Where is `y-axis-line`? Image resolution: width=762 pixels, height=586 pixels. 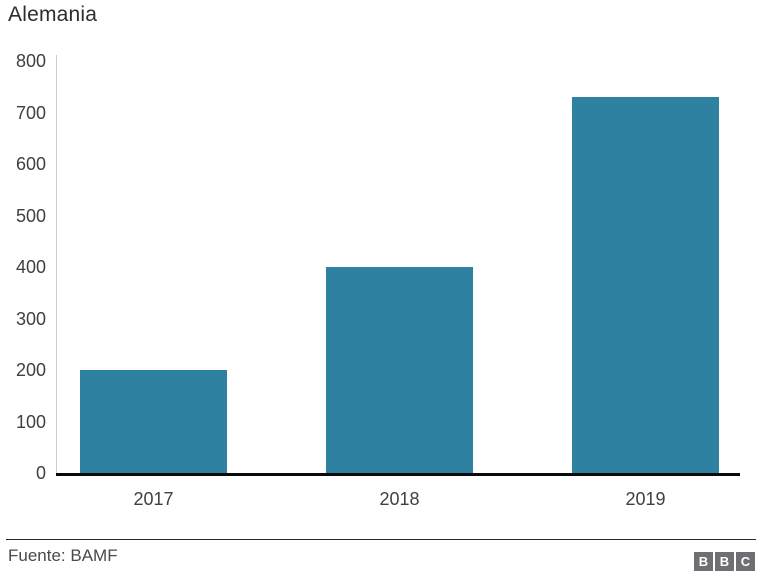 y-axis-line is located at coordinates (56, 264).